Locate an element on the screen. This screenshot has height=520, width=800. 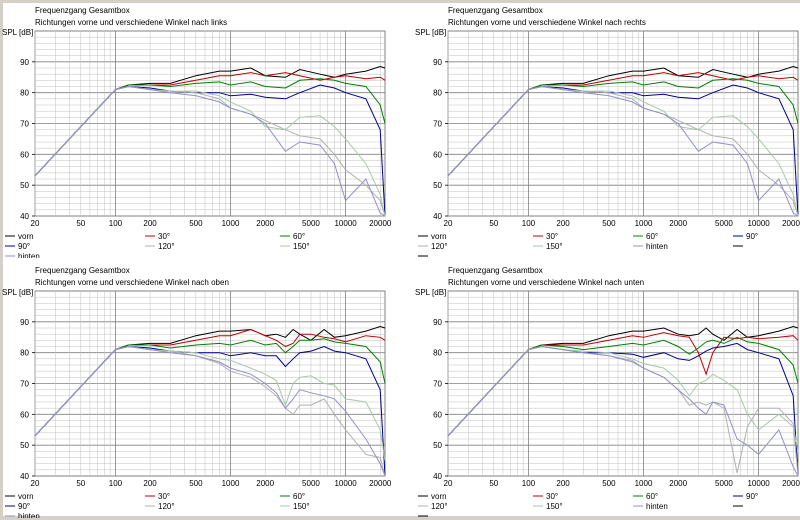
window-frame-bottom is located at coordinates (400, 518).